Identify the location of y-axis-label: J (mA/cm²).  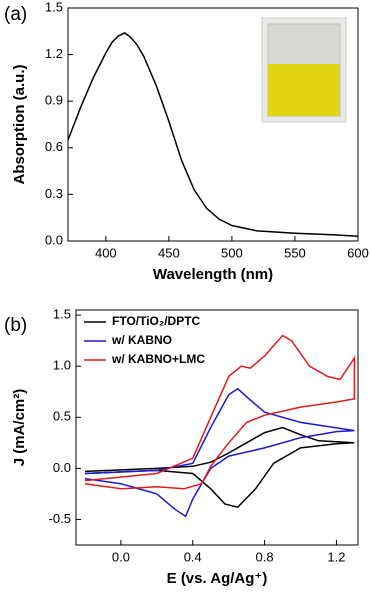
(19, 428).